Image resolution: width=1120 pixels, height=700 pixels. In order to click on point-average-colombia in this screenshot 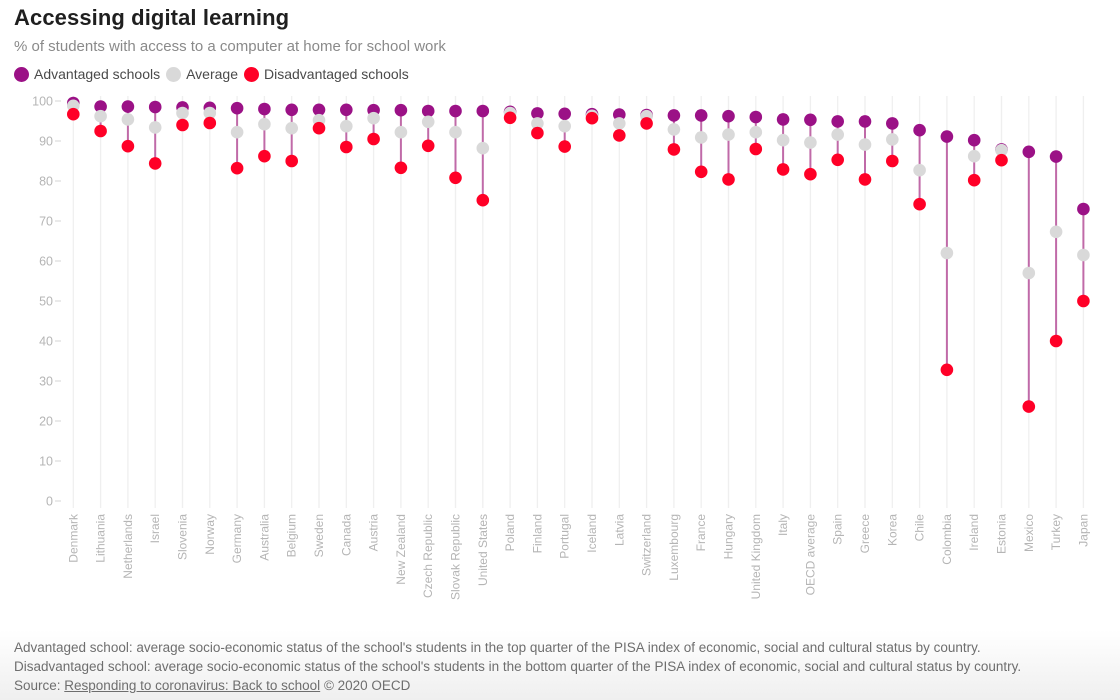, I will do `click(947, 253)`.